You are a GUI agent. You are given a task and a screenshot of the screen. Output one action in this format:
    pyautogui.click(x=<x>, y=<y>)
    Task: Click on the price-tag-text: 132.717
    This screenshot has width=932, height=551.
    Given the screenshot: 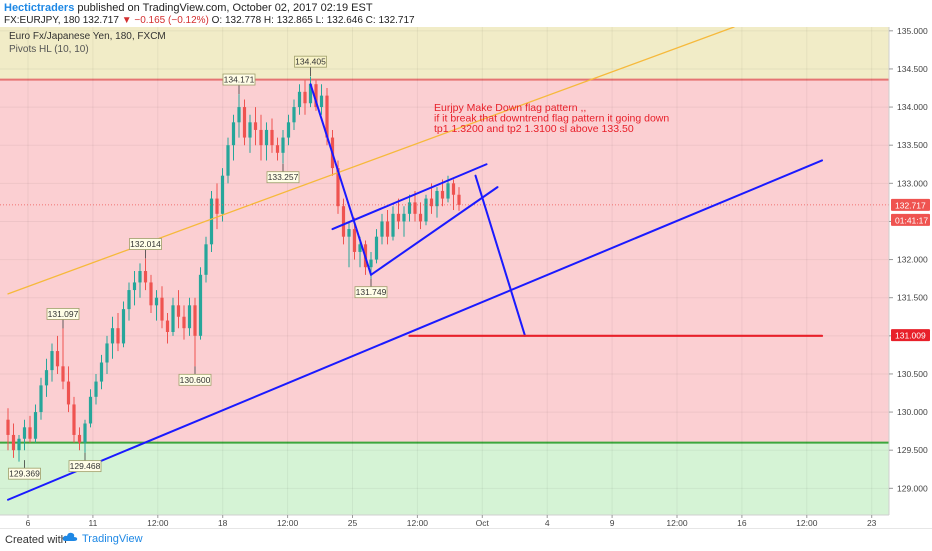 What is the action you would take?
    pyautogui.click(x=910, y=205)
    